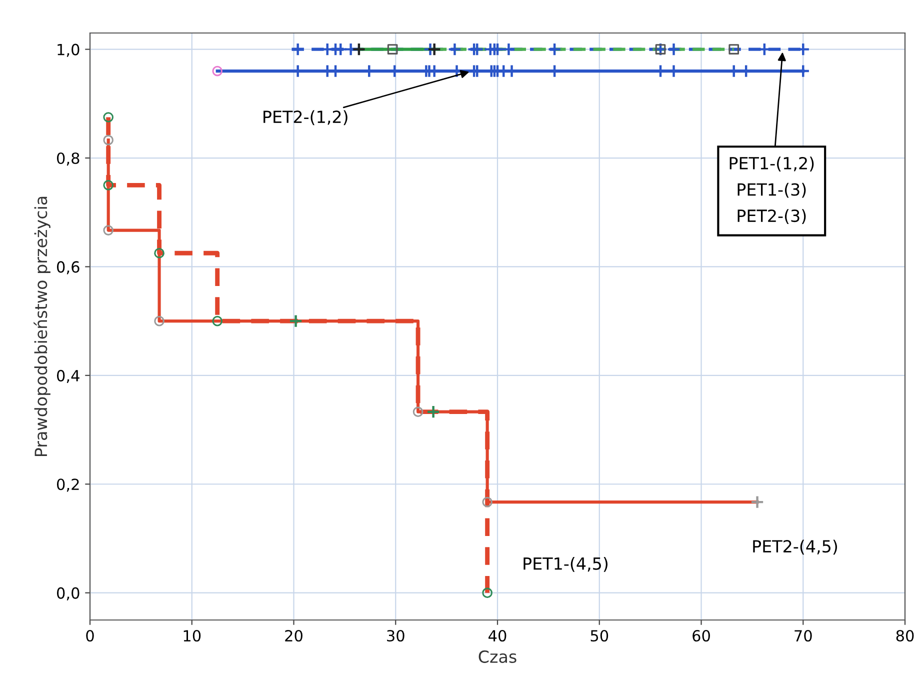 The image size is (922, 688). Describe the element at coordinates (67, 485) in the screenshot. I see `y-tick-label: 0,2` at that location.